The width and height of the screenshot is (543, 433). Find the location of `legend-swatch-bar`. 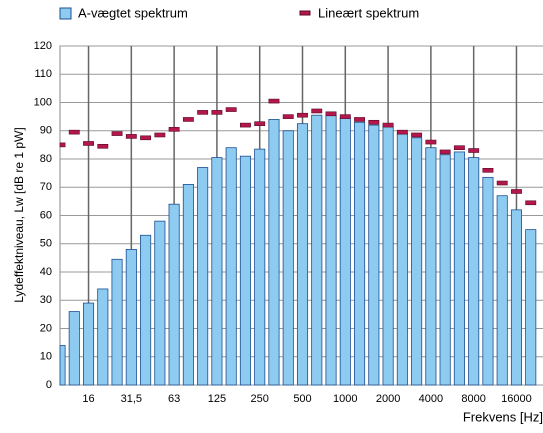

legend-swatch-bar is located at coordinates (65, 13).